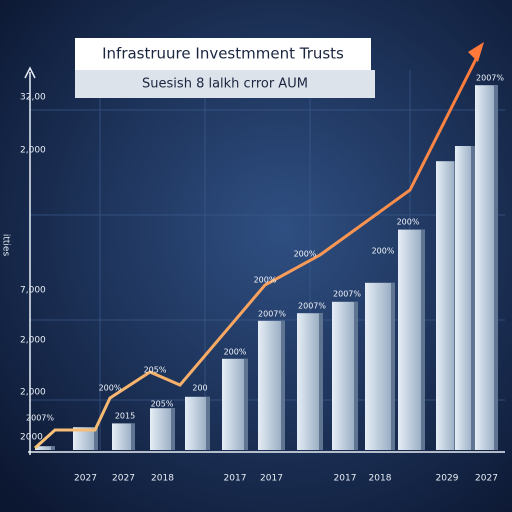  What do you see at coordinates (476, 52) in the screenshot?
I see `arrow-head` at bounding box center [476, 52].